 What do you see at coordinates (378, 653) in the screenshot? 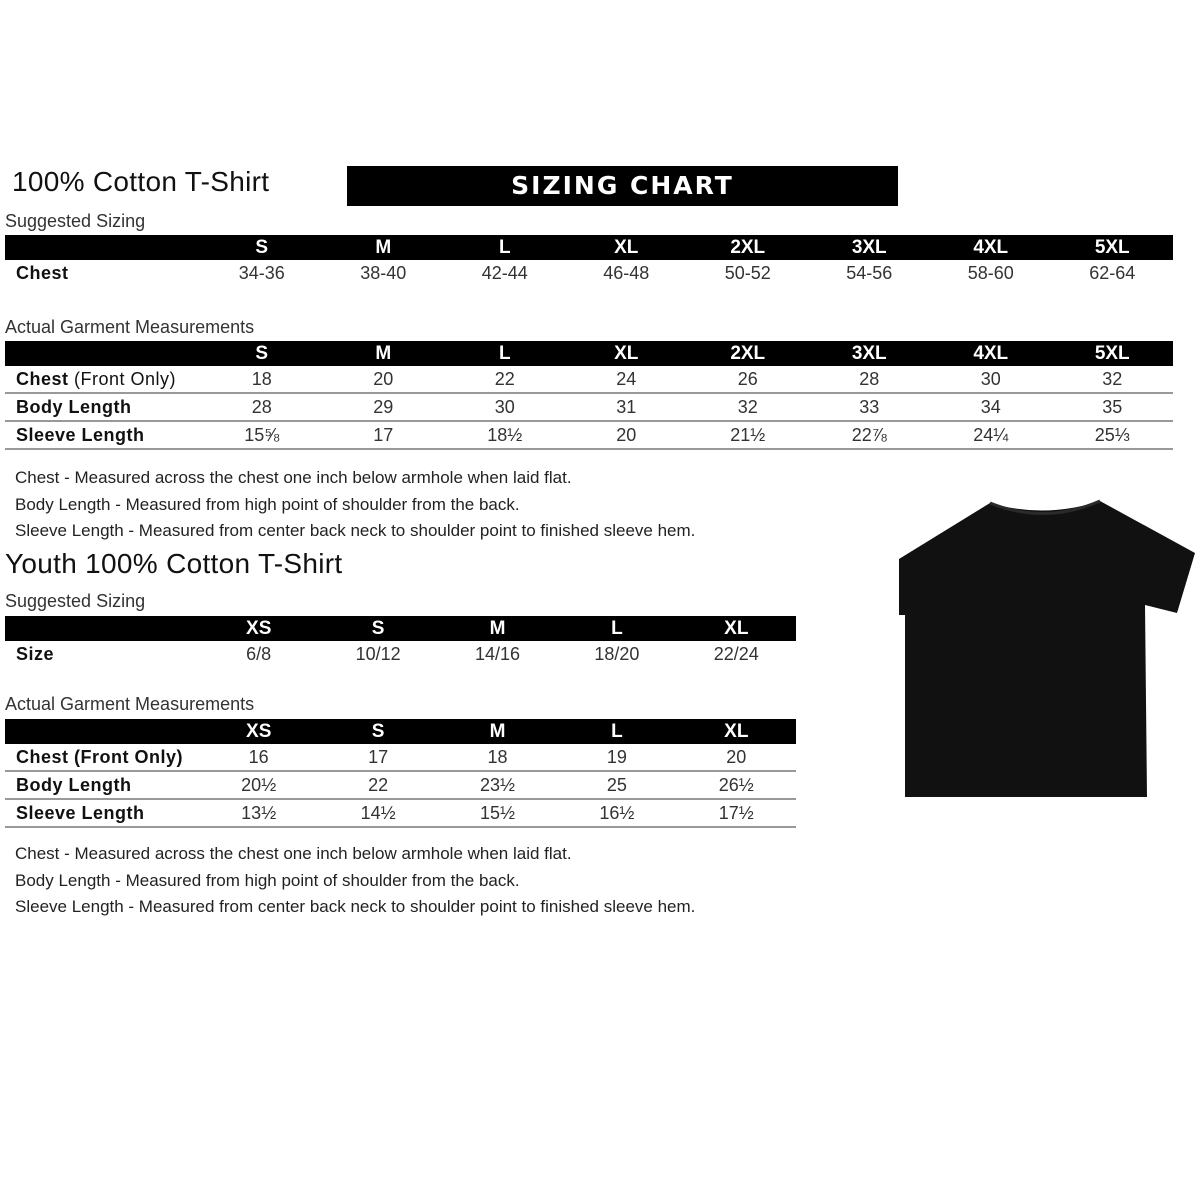
I see `cell-value: 10/12` at bounding box center [378, 653].